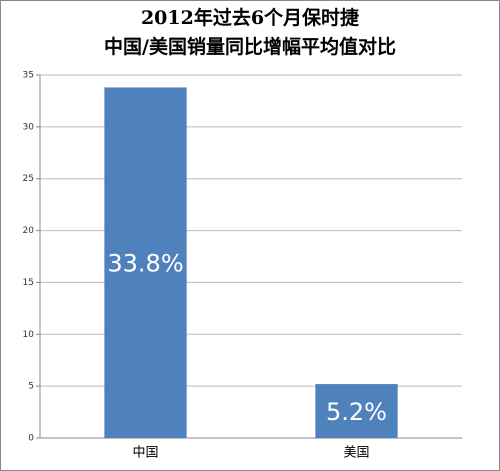 This screenshot has height=471, width=500. Describe the element at coordinates (28, 179) in the screenshot. I see `y-tick-label: 25` at that location.